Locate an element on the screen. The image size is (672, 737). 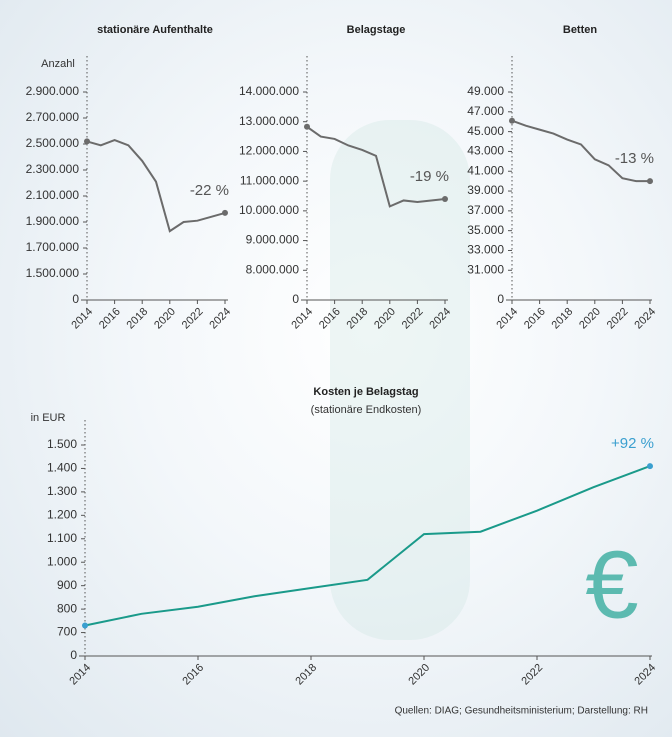
y-tick-label: 1.100 is located at coordinates (62, 538).